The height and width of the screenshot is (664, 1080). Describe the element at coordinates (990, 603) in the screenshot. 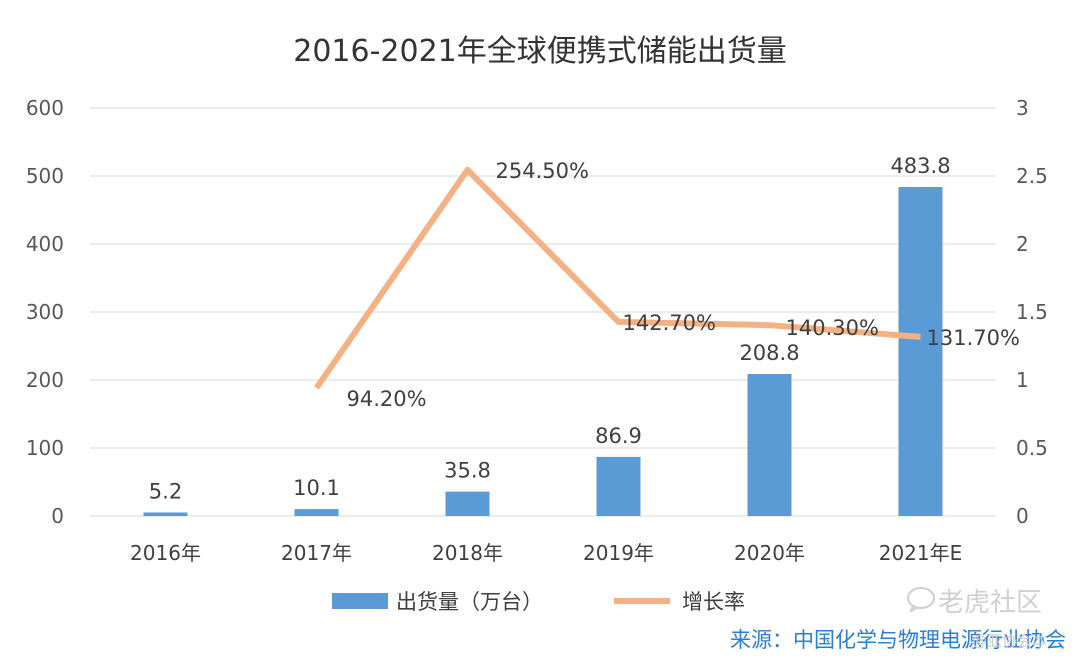

I see `watermark-text: 老虎社区` at that location.